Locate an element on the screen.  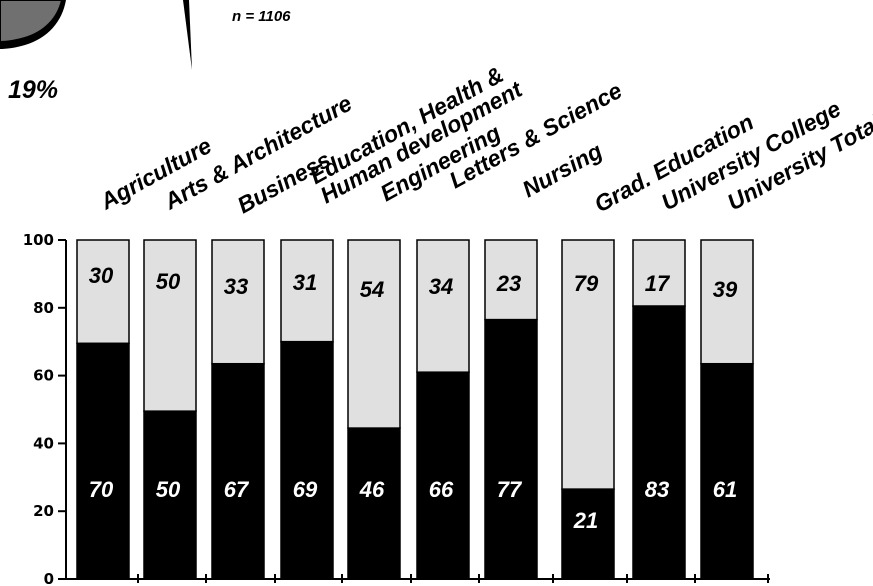
top-value-label: 31 is located at coordinates (305, 282).